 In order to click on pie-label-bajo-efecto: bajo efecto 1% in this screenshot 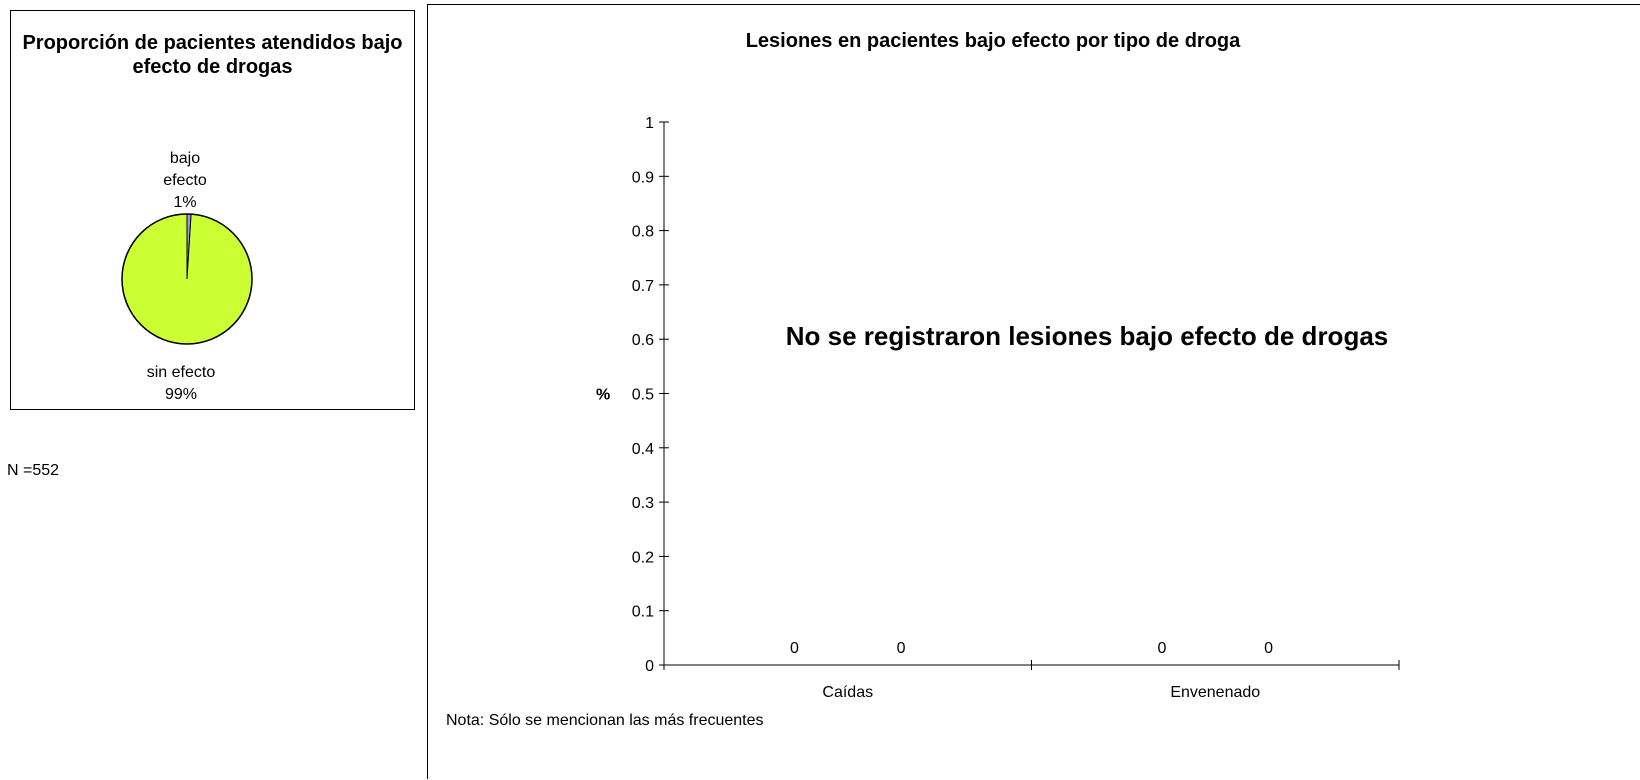, I will do `click(185, 180)`.